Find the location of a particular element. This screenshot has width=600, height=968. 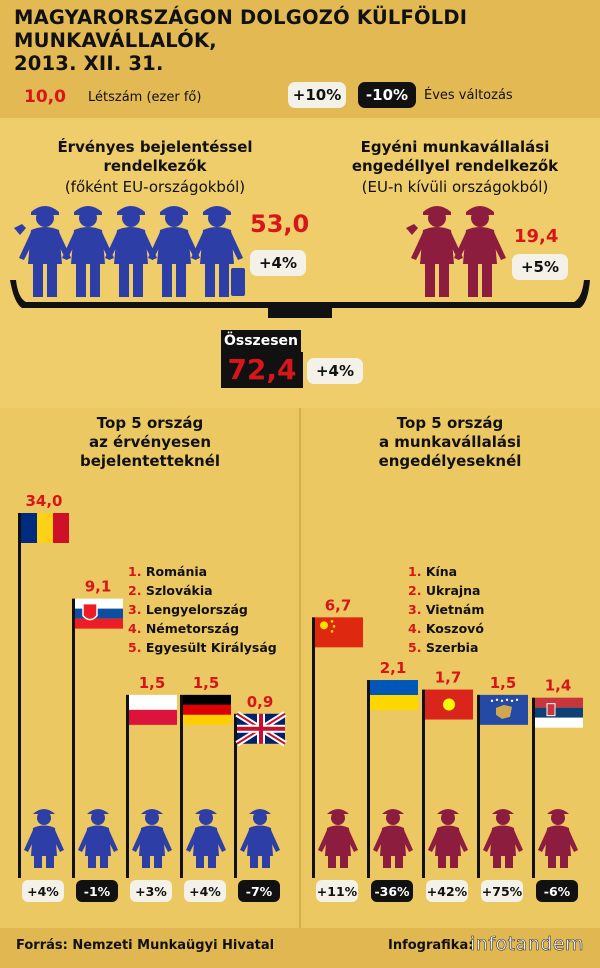

change-label: +3% is located at coordinates (151, 891).